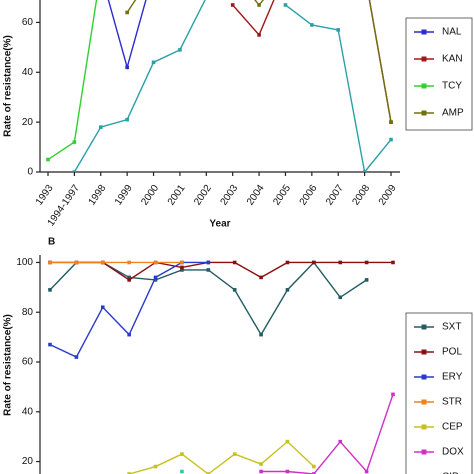 This screenshot has height=474, width=474. I want to click on x-tick-label: 2008, so click(361, 195).